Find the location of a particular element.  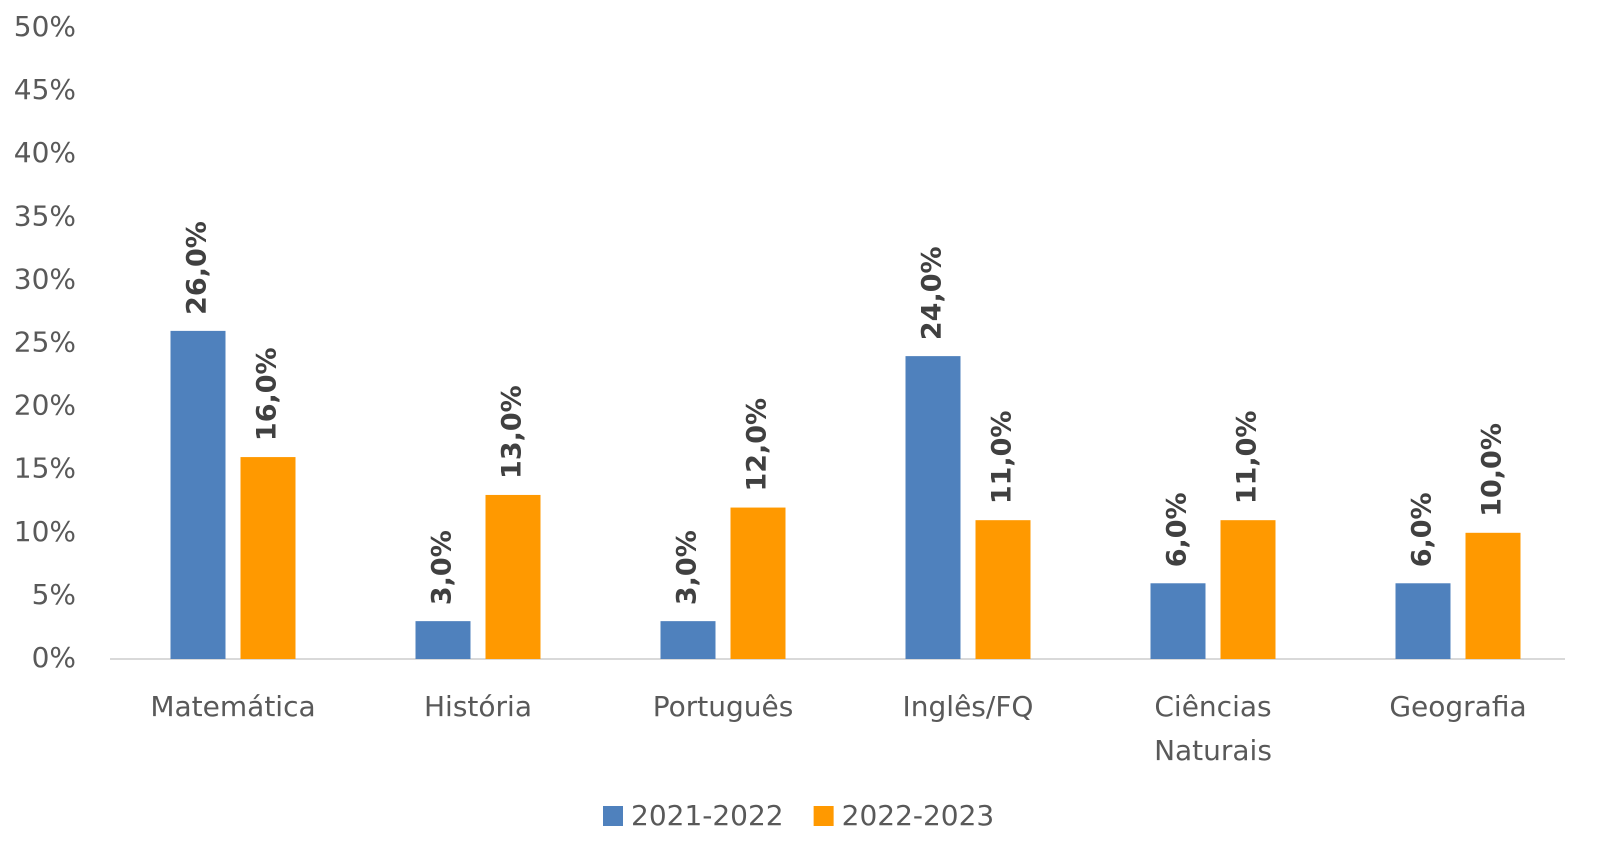

legend-label: 2021-2022 is located at coordinates (707, 815).